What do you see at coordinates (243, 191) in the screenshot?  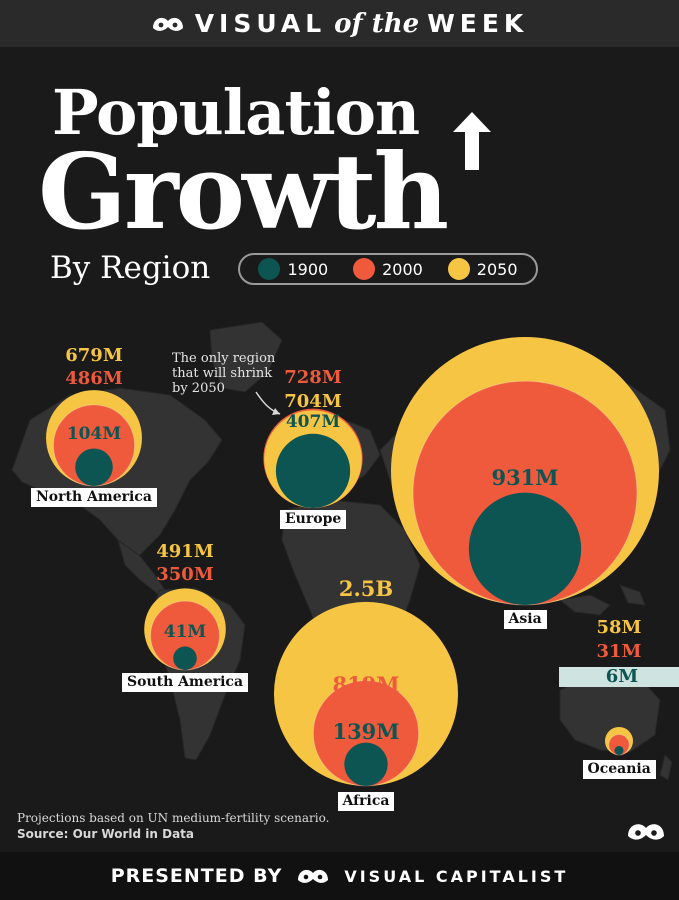 I see `title-line2: Growth` at bounding box center [243, 191].